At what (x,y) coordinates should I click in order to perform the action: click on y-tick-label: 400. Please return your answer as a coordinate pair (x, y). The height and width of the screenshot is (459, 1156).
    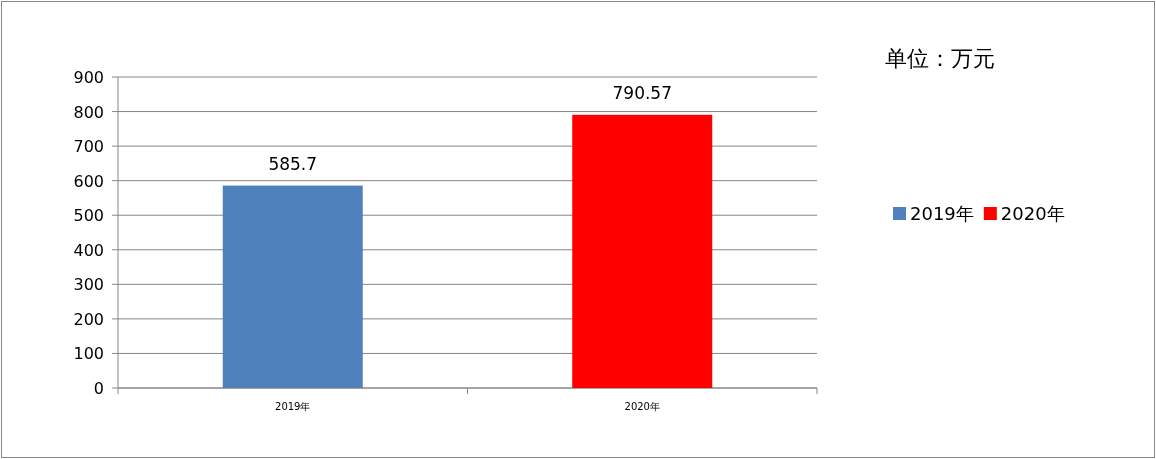
    Looking at the image, I should click on (88, 250).